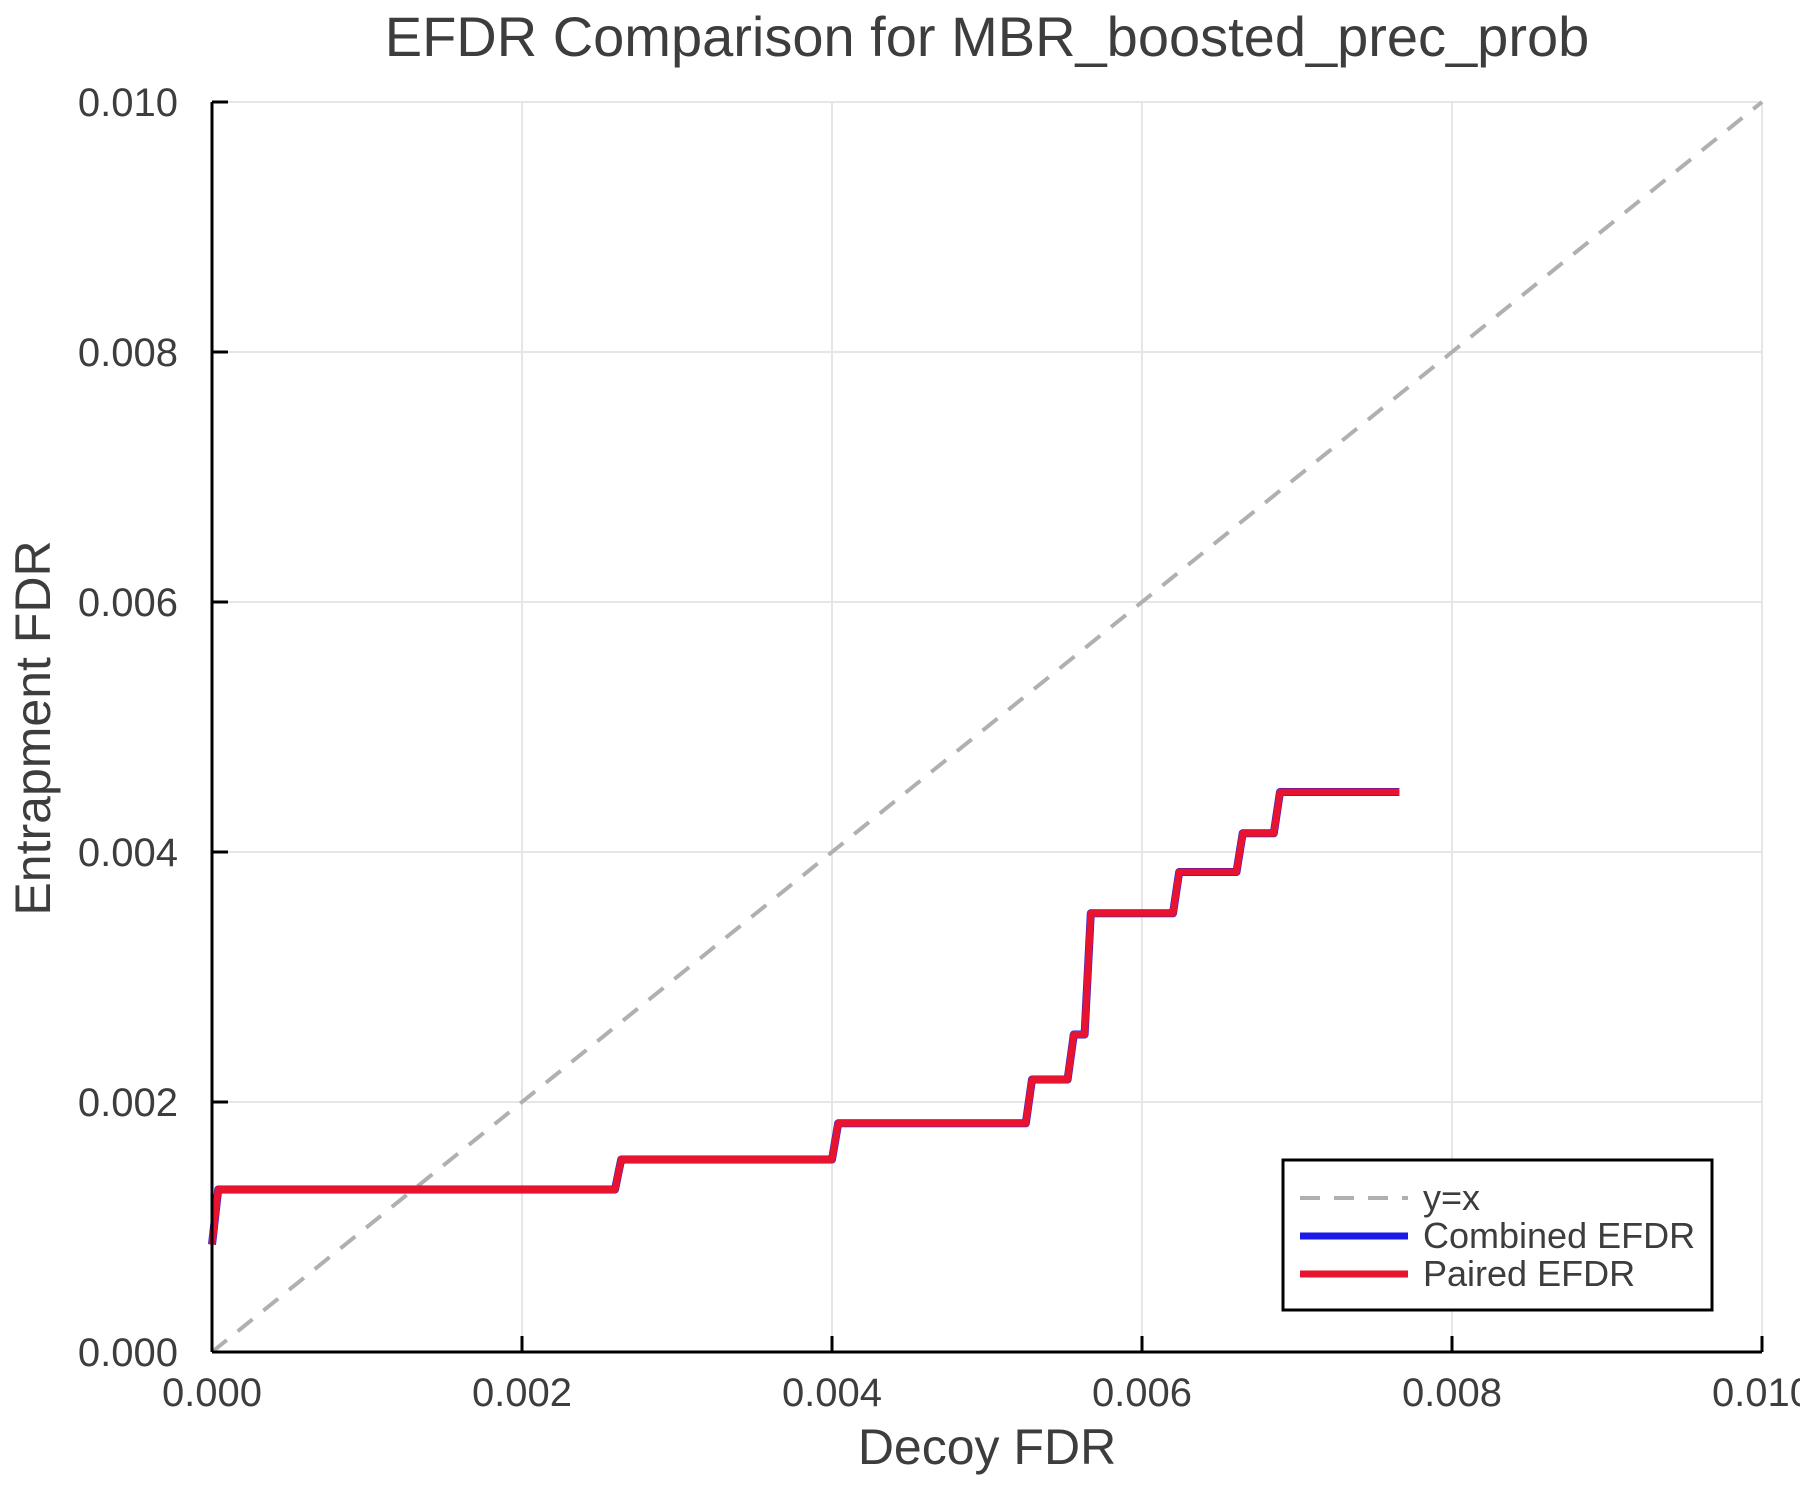 This screenshot has height=1500, width=1800. Describe the element at coordinates (1529, 1273) in the screenshot. I see `legend-label-paired: Paired EFDR` at that location.